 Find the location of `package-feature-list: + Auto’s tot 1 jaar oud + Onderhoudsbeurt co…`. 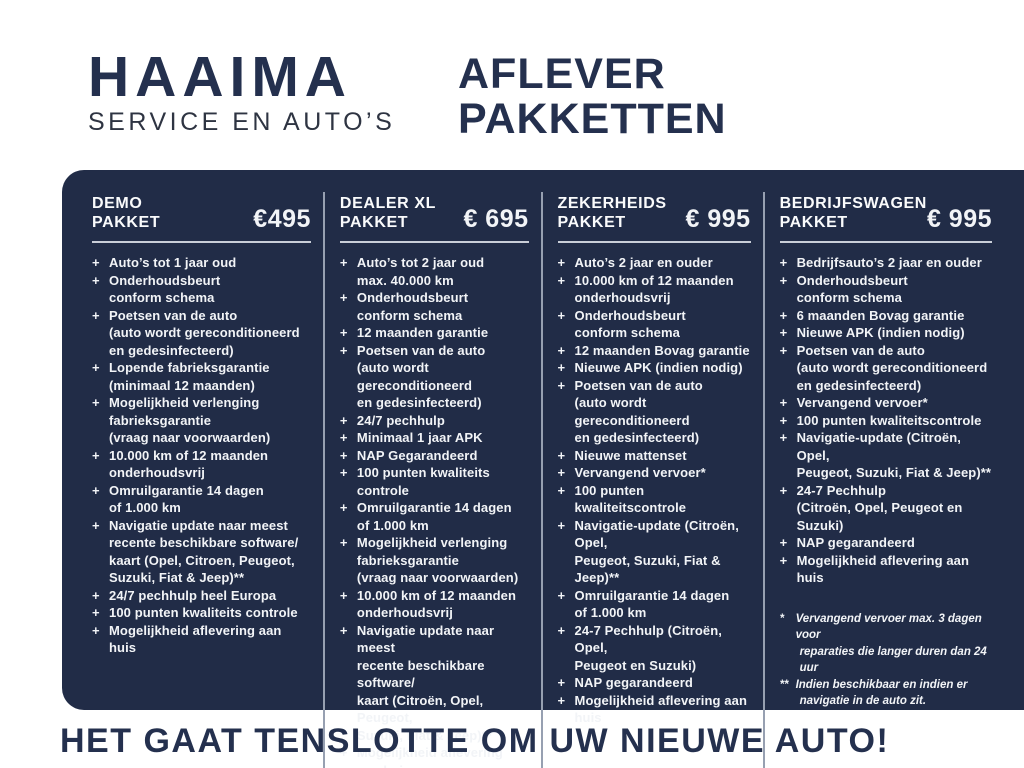

package-feature-list: + Auto’s tot 1 jaar oud + Onderhoudsbeurt co… is located at coordinates (201, 455).